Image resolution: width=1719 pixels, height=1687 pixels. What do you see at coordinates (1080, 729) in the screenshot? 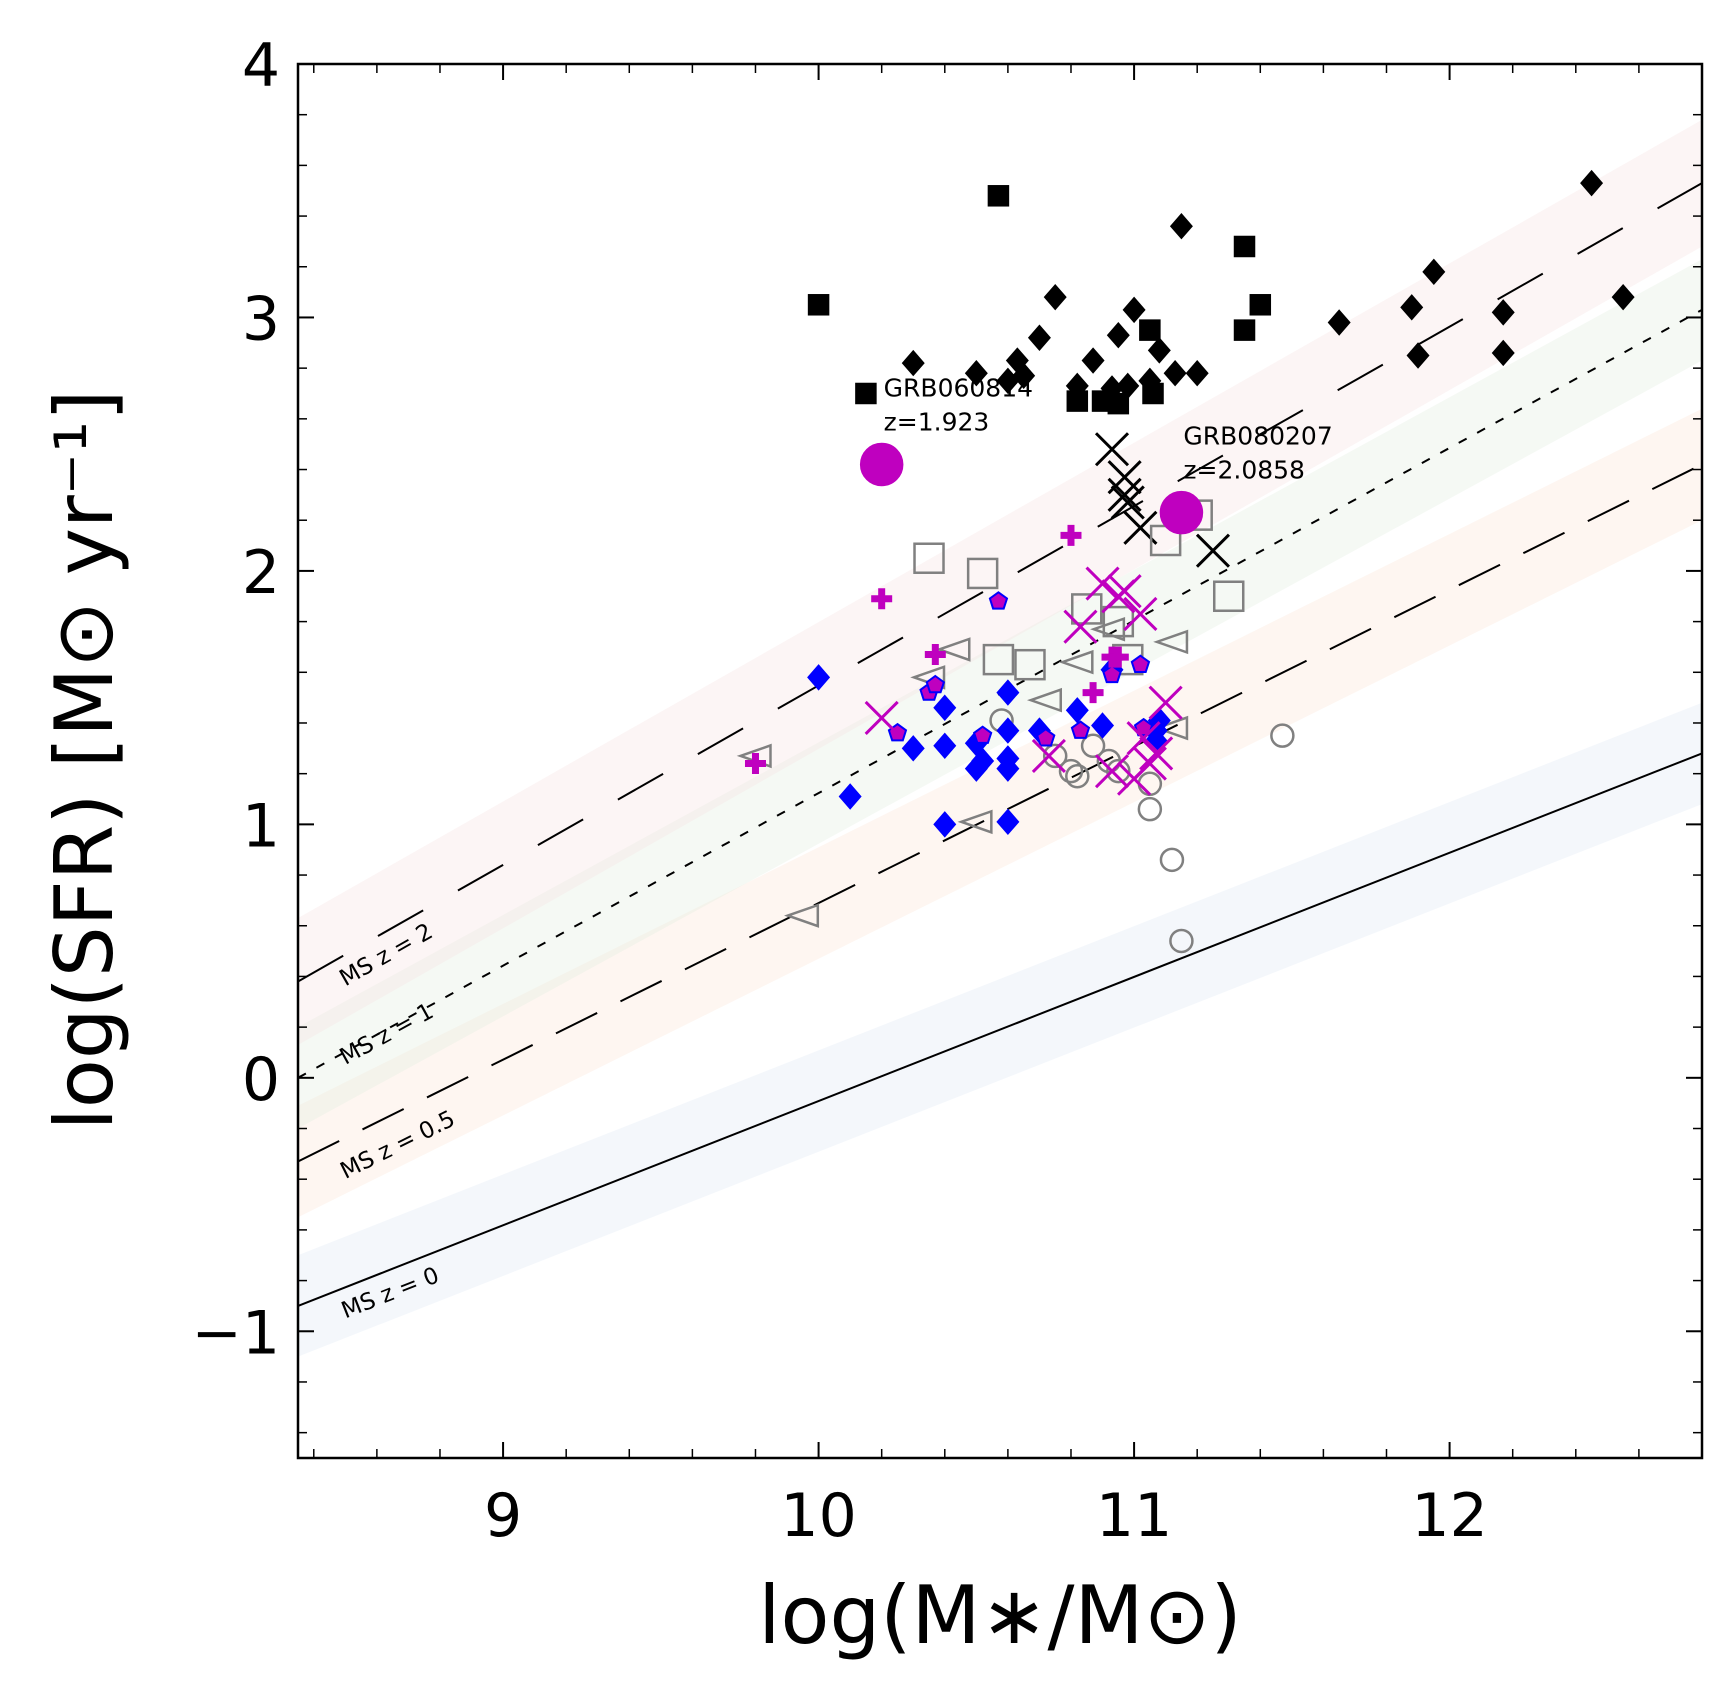
I see `magenta-pentagons-blue-edge--point-6` at bounding box center [1080, 729].